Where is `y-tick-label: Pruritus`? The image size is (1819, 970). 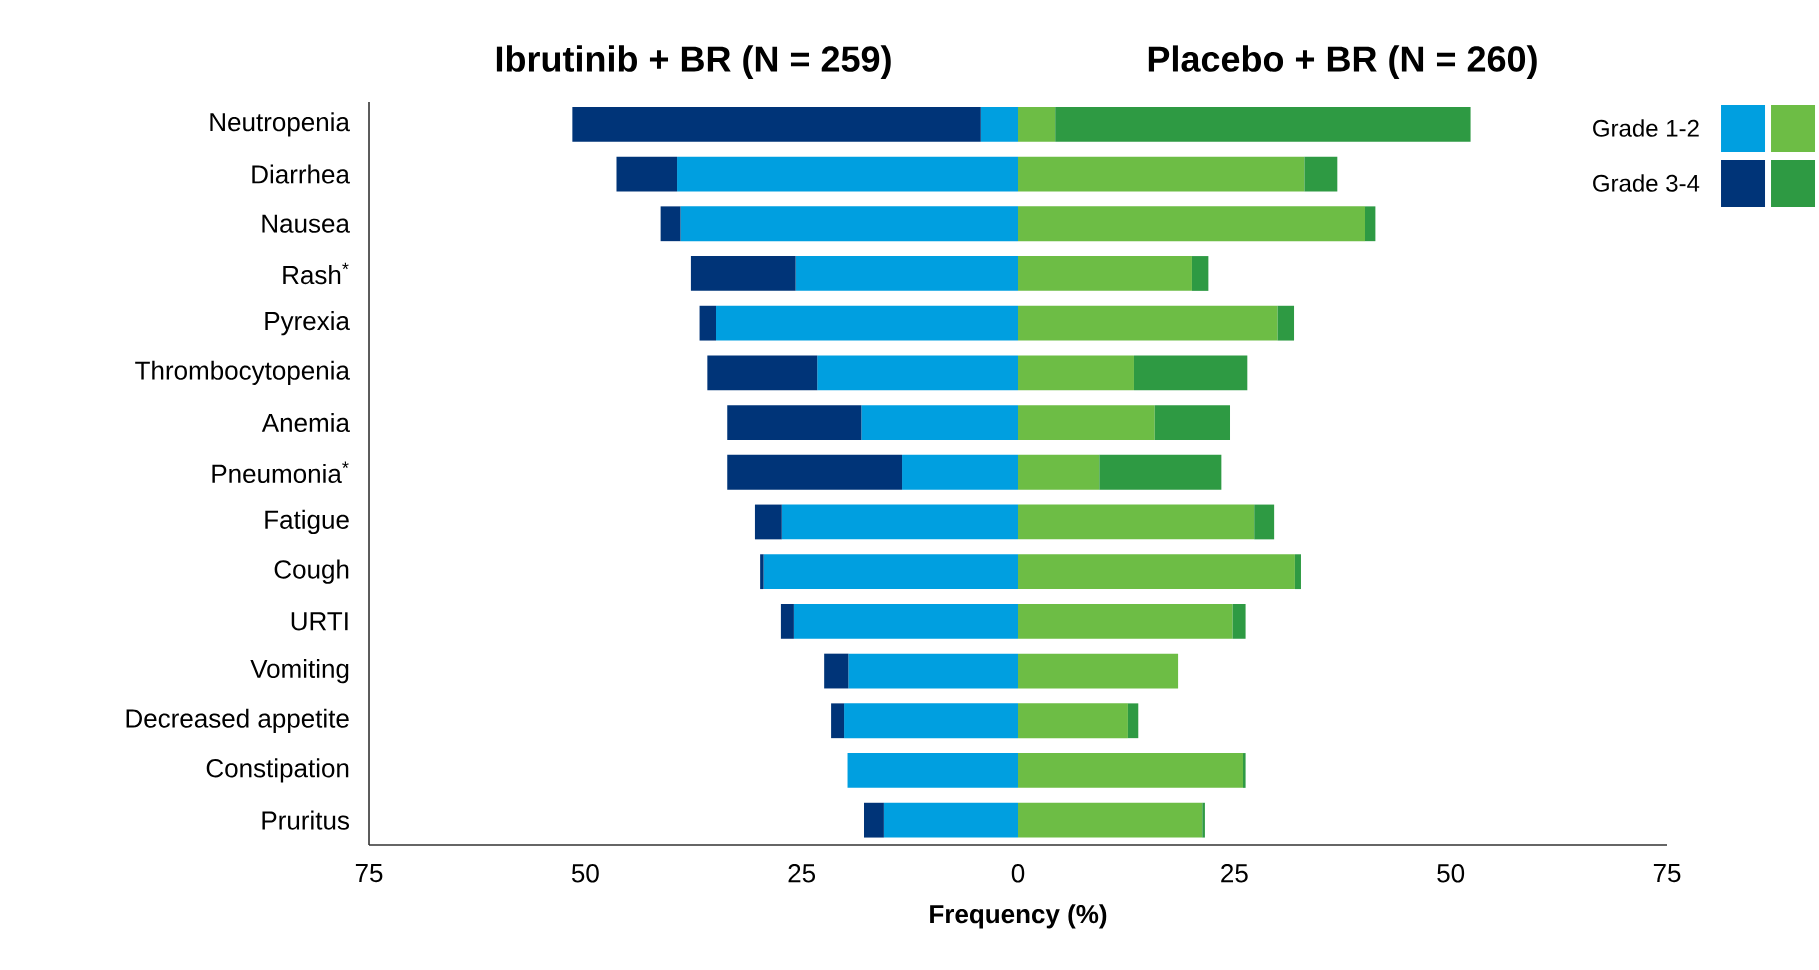 y-tick-label: Pruritus is located at coordinates (306, 820).